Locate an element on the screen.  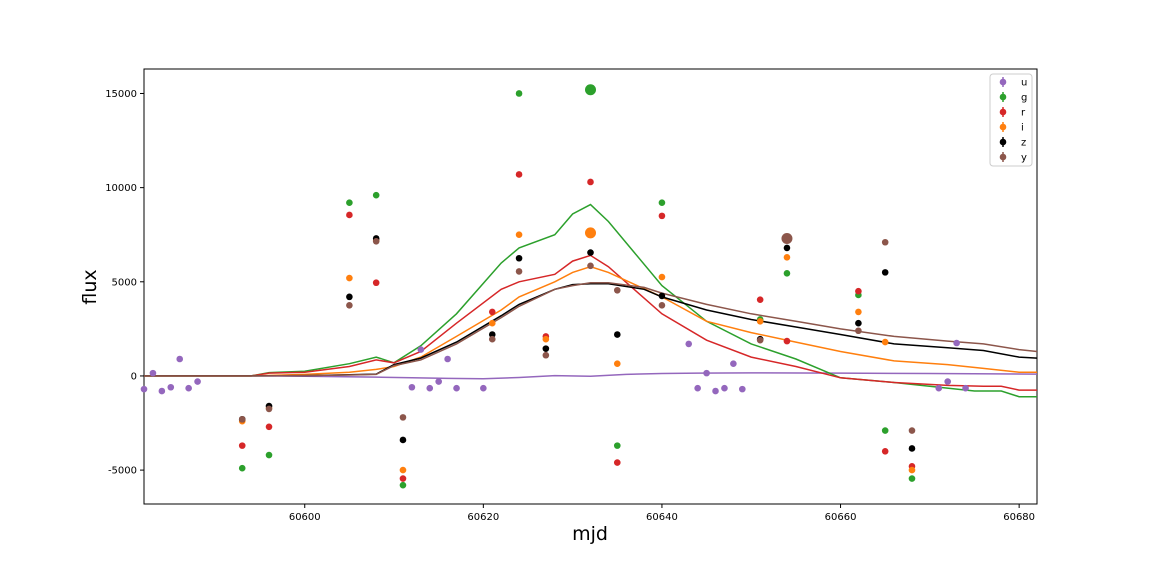
x-axis-title: mjd is located at coordinates (590, 534).